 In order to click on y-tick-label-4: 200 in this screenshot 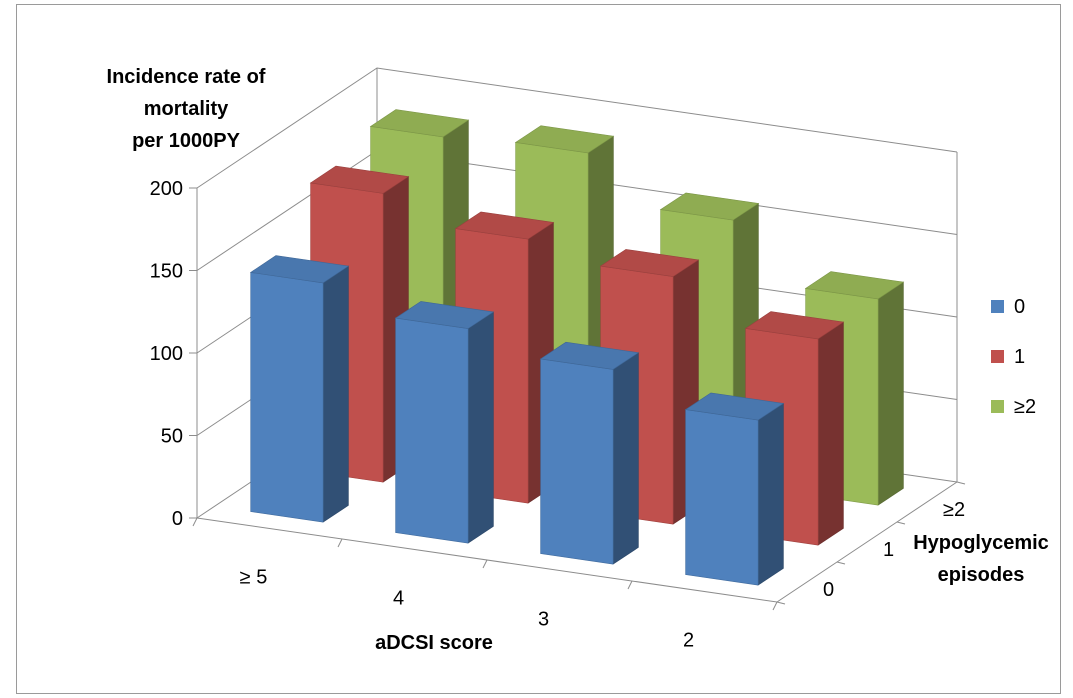, I will do `click(166, 189)`.